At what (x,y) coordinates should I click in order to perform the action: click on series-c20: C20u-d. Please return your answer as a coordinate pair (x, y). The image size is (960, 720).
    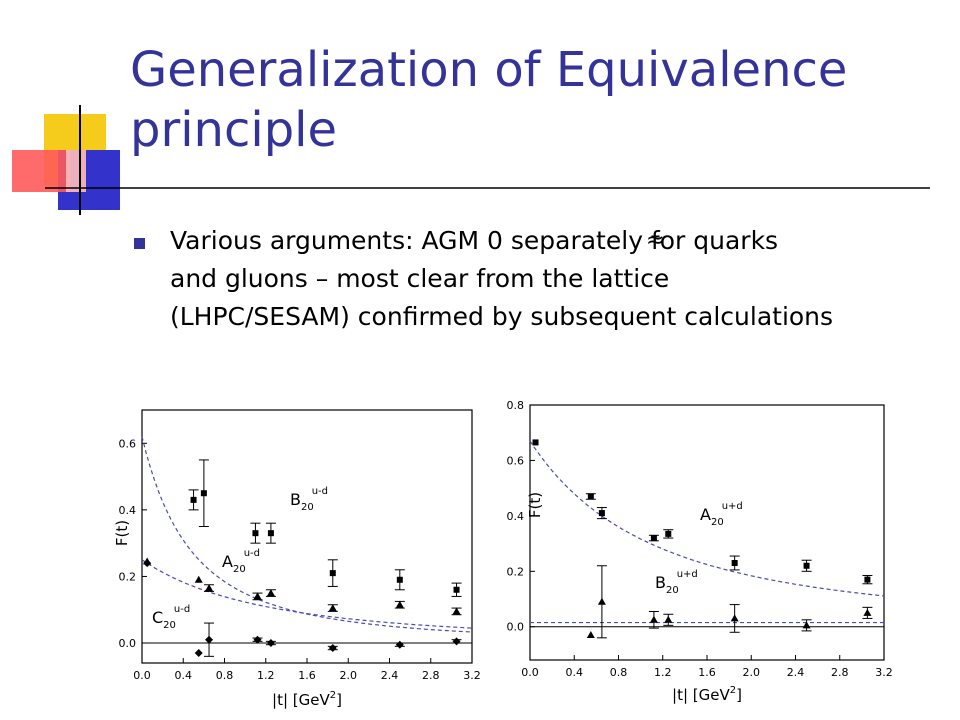
    Looking at the image, I should click on (302, 608).